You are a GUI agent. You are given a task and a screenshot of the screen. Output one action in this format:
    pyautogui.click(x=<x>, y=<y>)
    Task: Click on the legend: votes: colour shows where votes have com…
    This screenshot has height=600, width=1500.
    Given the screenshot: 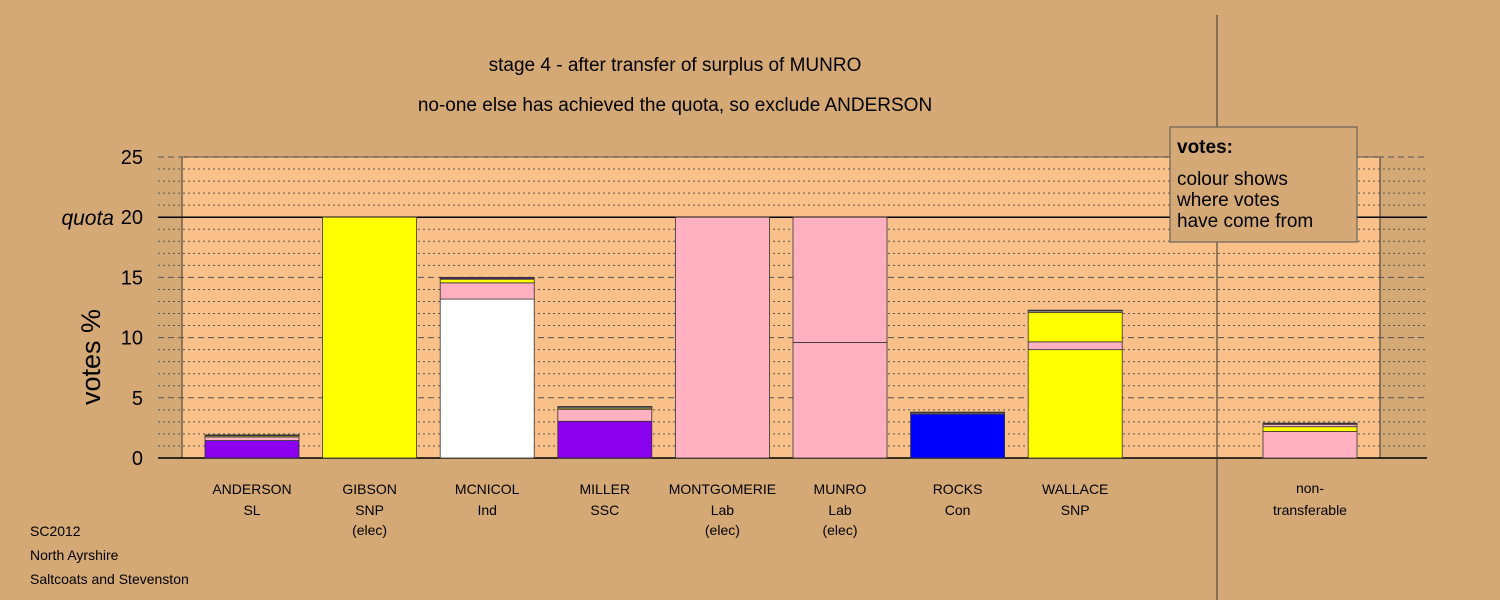 What is the action you would take?
    pyautogui.click(x=1263, y=184)
    